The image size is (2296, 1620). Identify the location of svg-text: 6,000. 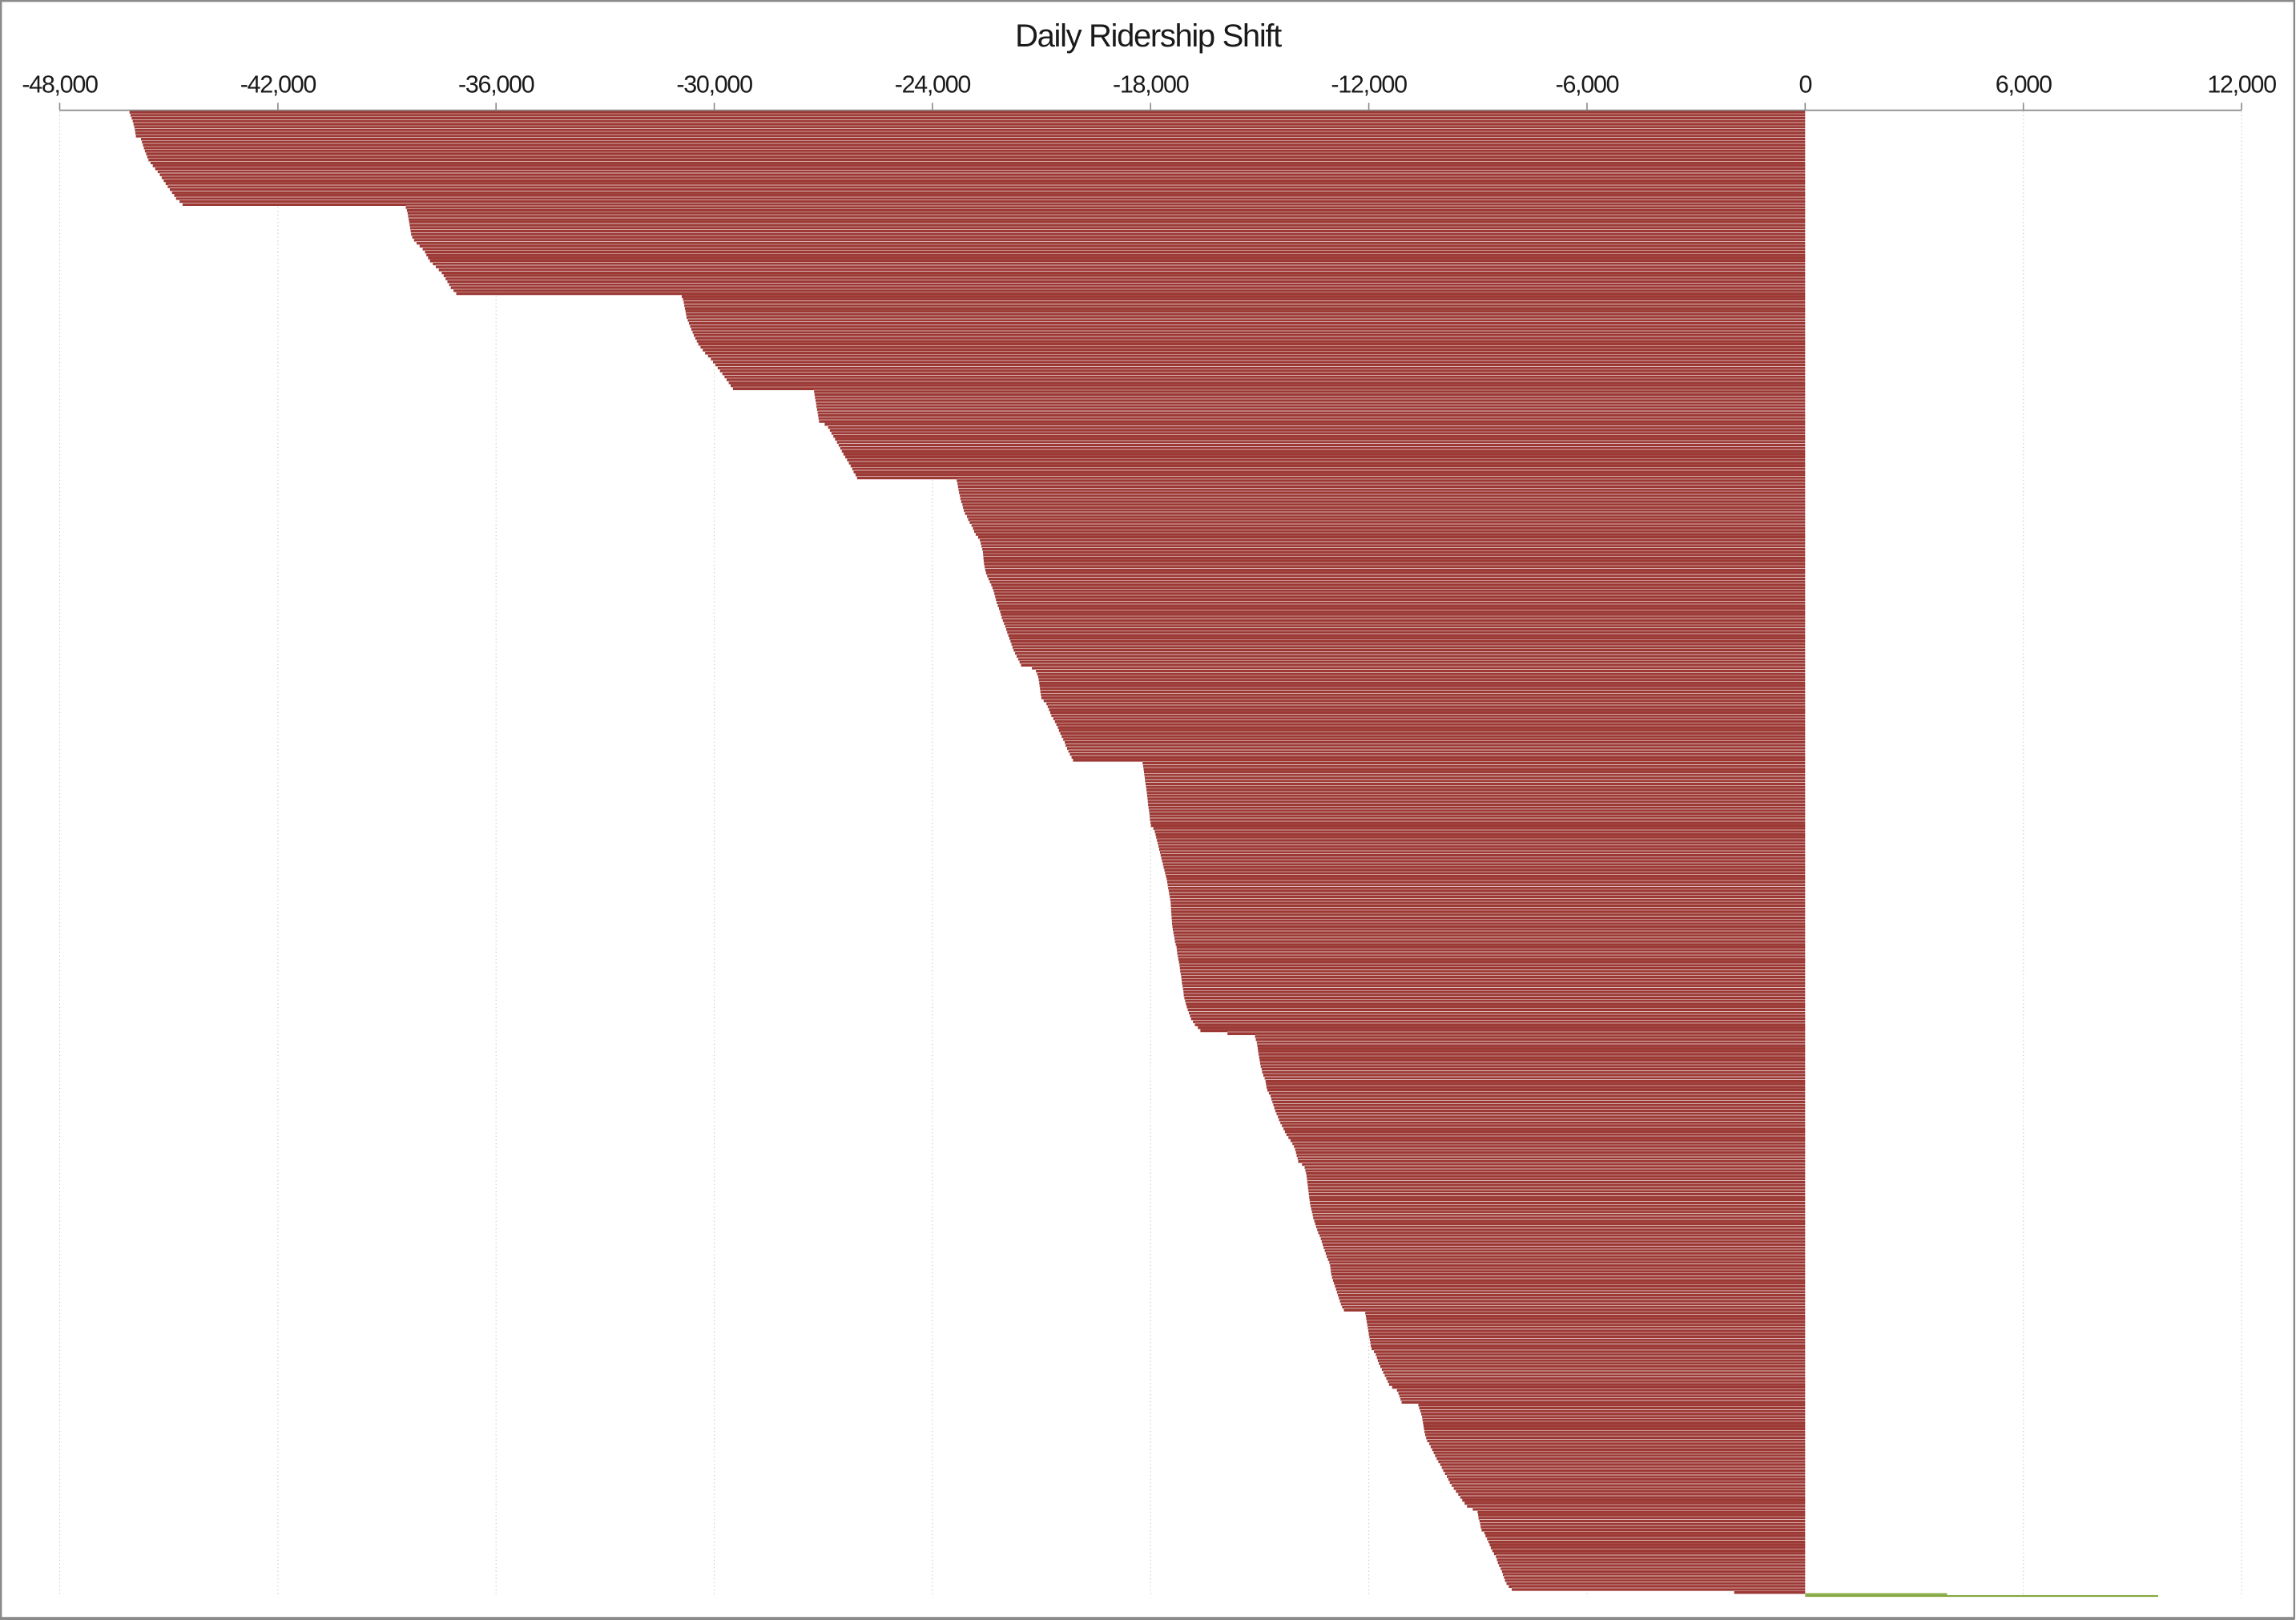
(2024, 85).